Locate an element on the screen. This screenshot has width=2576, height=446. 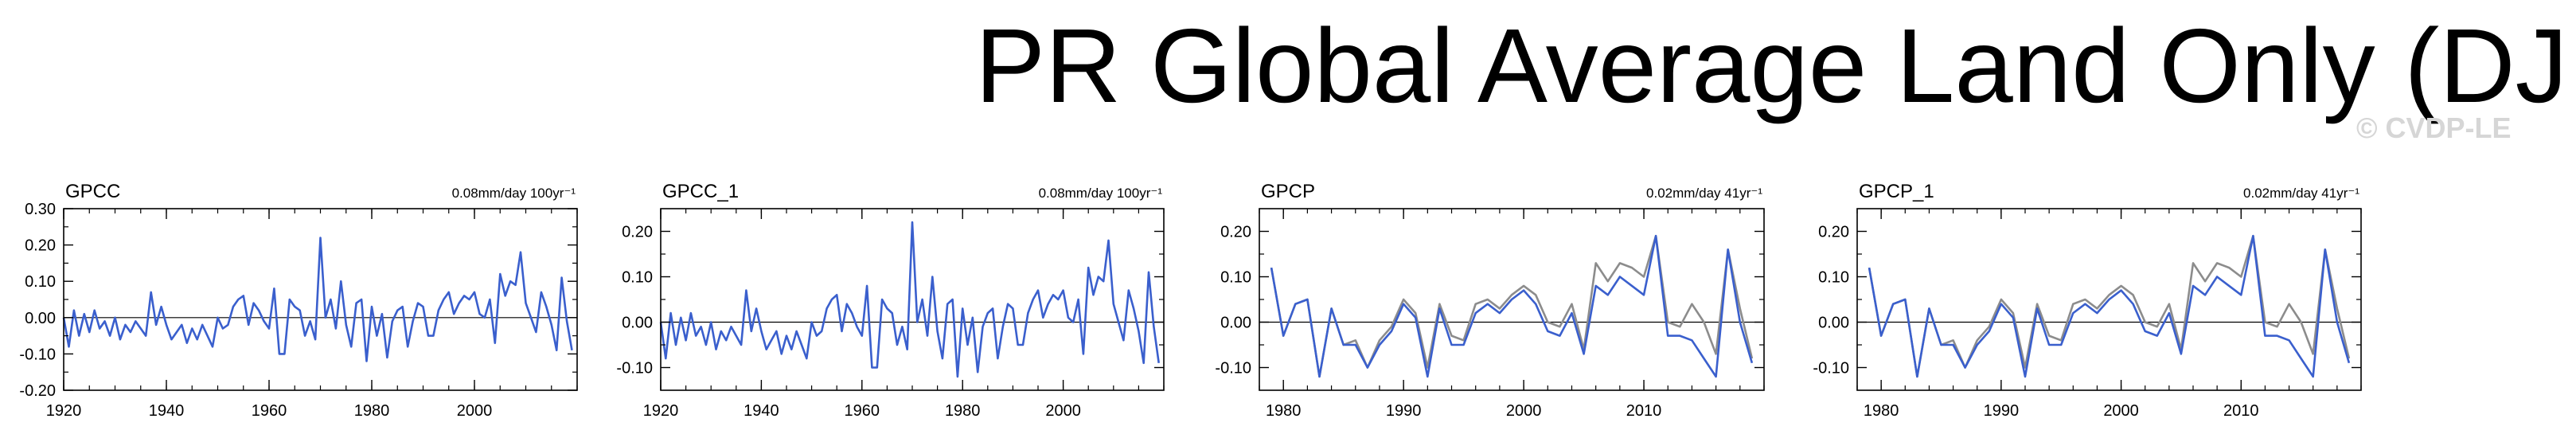
y-tick-label: -0.20 is located at coordinates (37, 391).